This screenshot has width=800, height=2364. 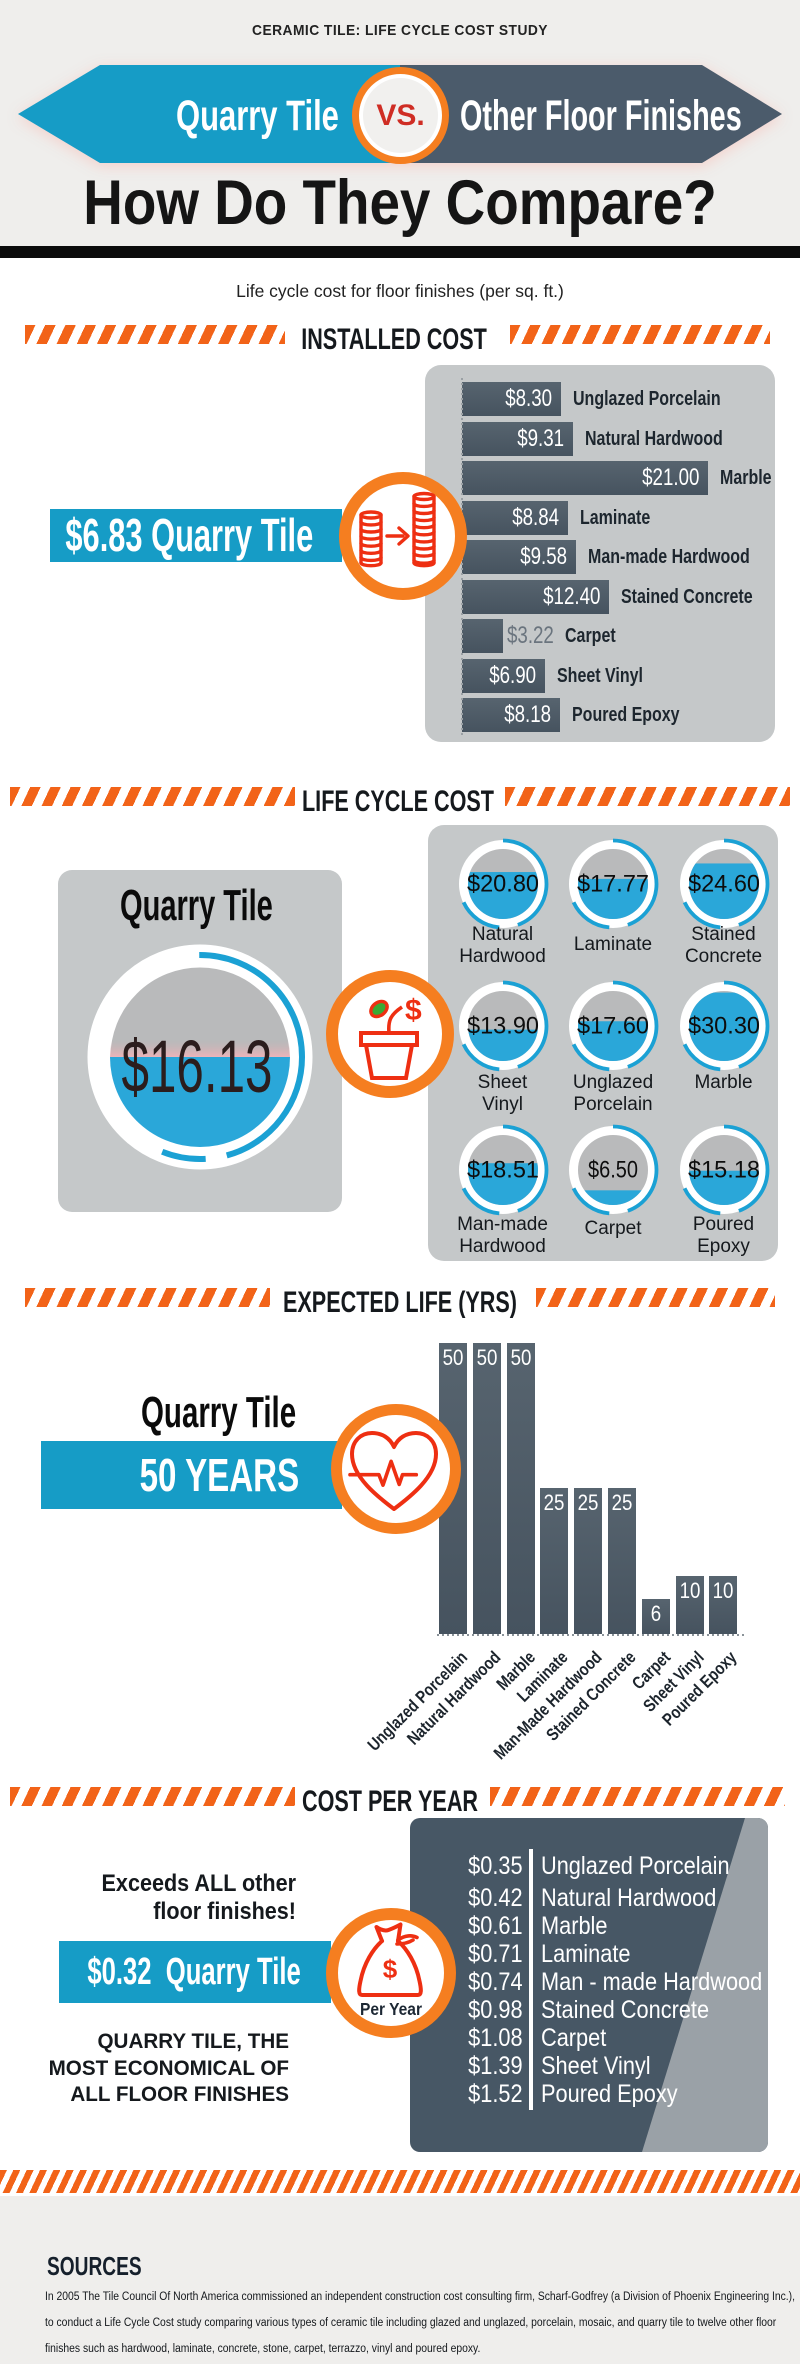 What do you see at coordinates (613, 1170) in the screenshot?
I see `svg-text: $6.50` at bounding box center [613, 1170].